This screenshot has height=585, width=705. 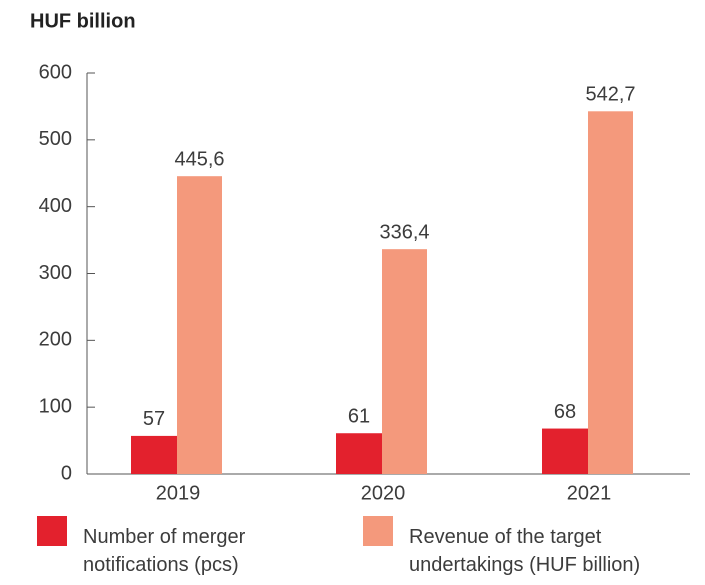 I want to click on y-tick-label: 600, so click(x=55, y=72).